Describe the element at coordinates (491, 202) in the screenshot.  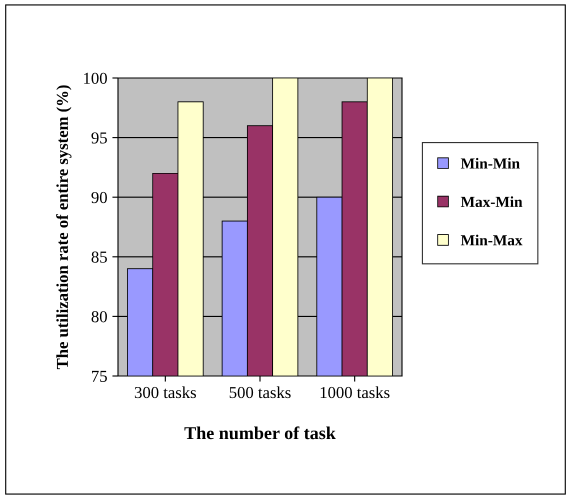
I see `legend-label: Max-Min` at that location.